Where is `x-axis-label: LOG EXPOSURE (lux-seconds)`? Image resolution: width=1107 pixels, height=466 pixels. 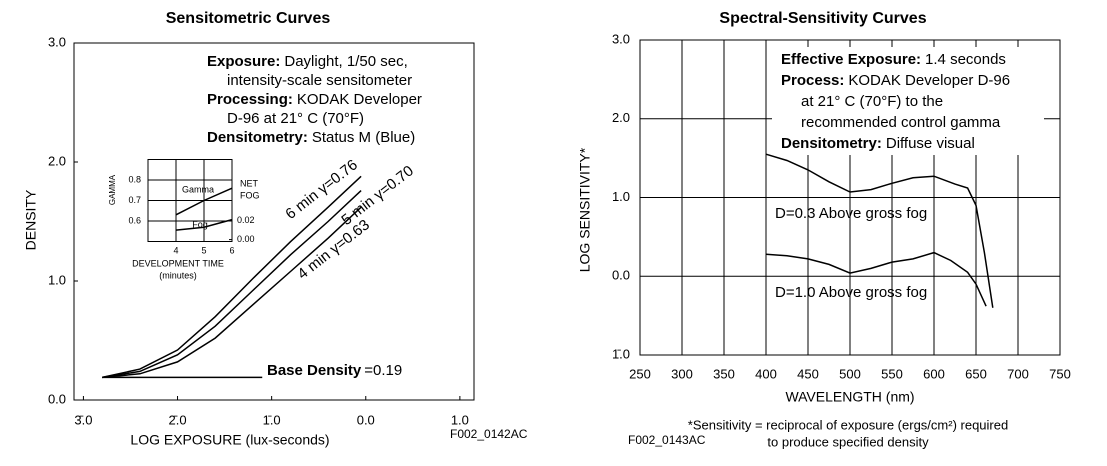 x-axis-label: LOG EXPOSURE (lux-seconds) is located at coordinates (229, 440).